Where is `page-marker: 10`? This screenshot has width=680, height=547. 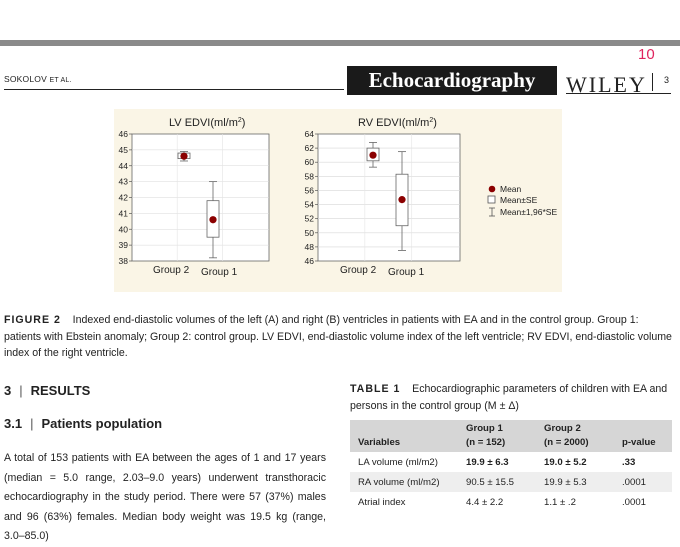
page-marker: 10 is located at coordinates (646, 54).